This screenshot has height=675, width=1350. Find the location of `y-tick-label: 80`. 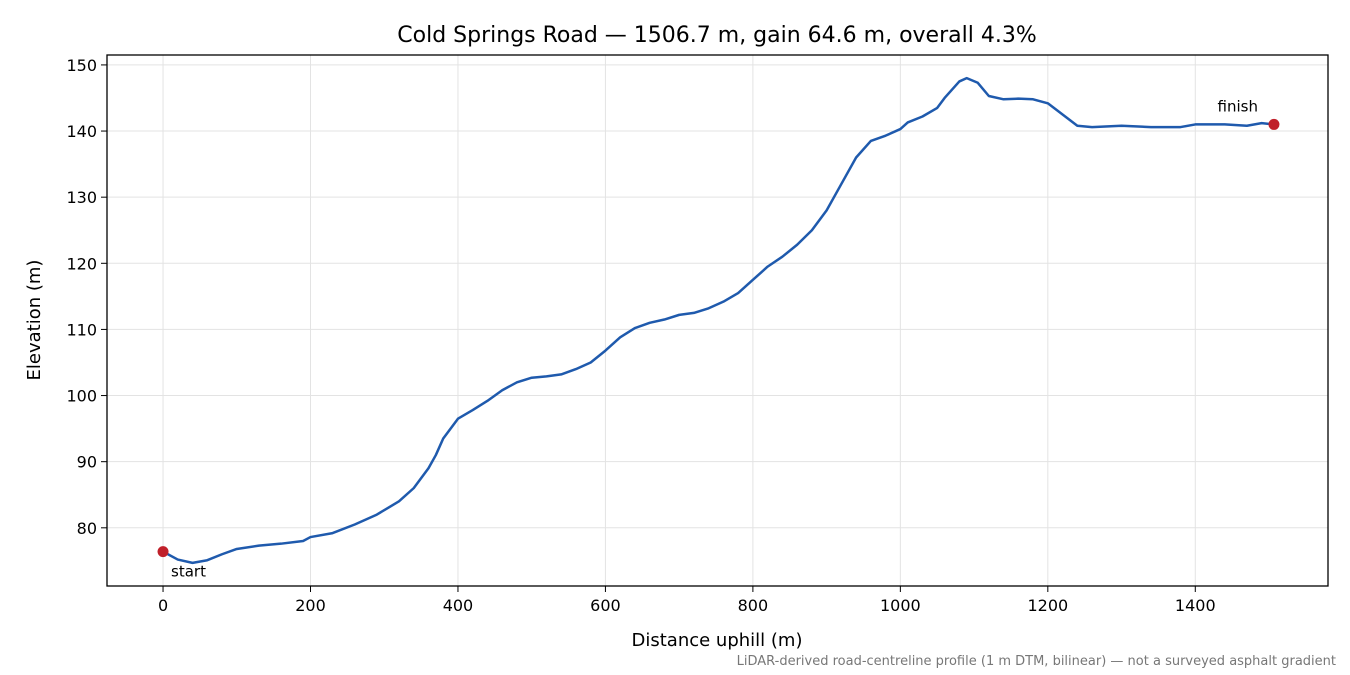

y-tick-label: 80 is located at coordinates (87, 528).